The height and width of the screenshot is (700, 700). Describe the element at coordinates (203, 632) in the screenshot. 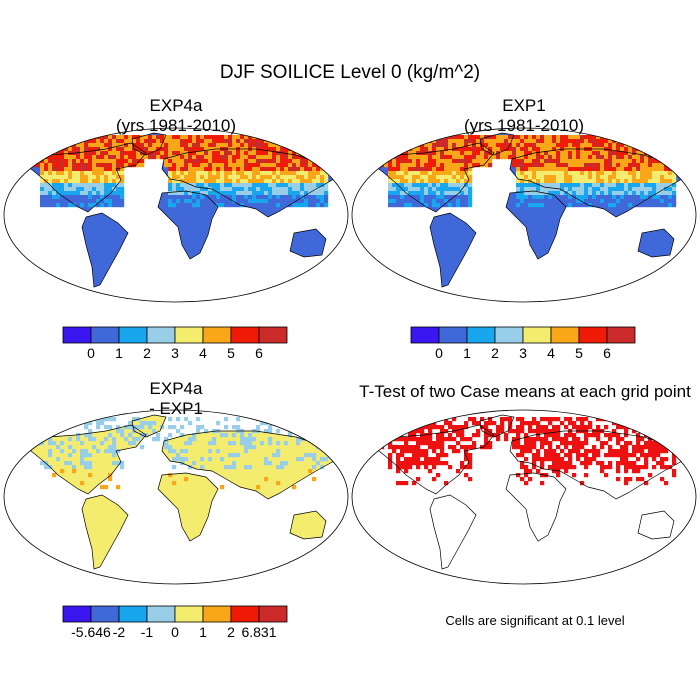

I see `colorbar-tick-label: 1` at that location.